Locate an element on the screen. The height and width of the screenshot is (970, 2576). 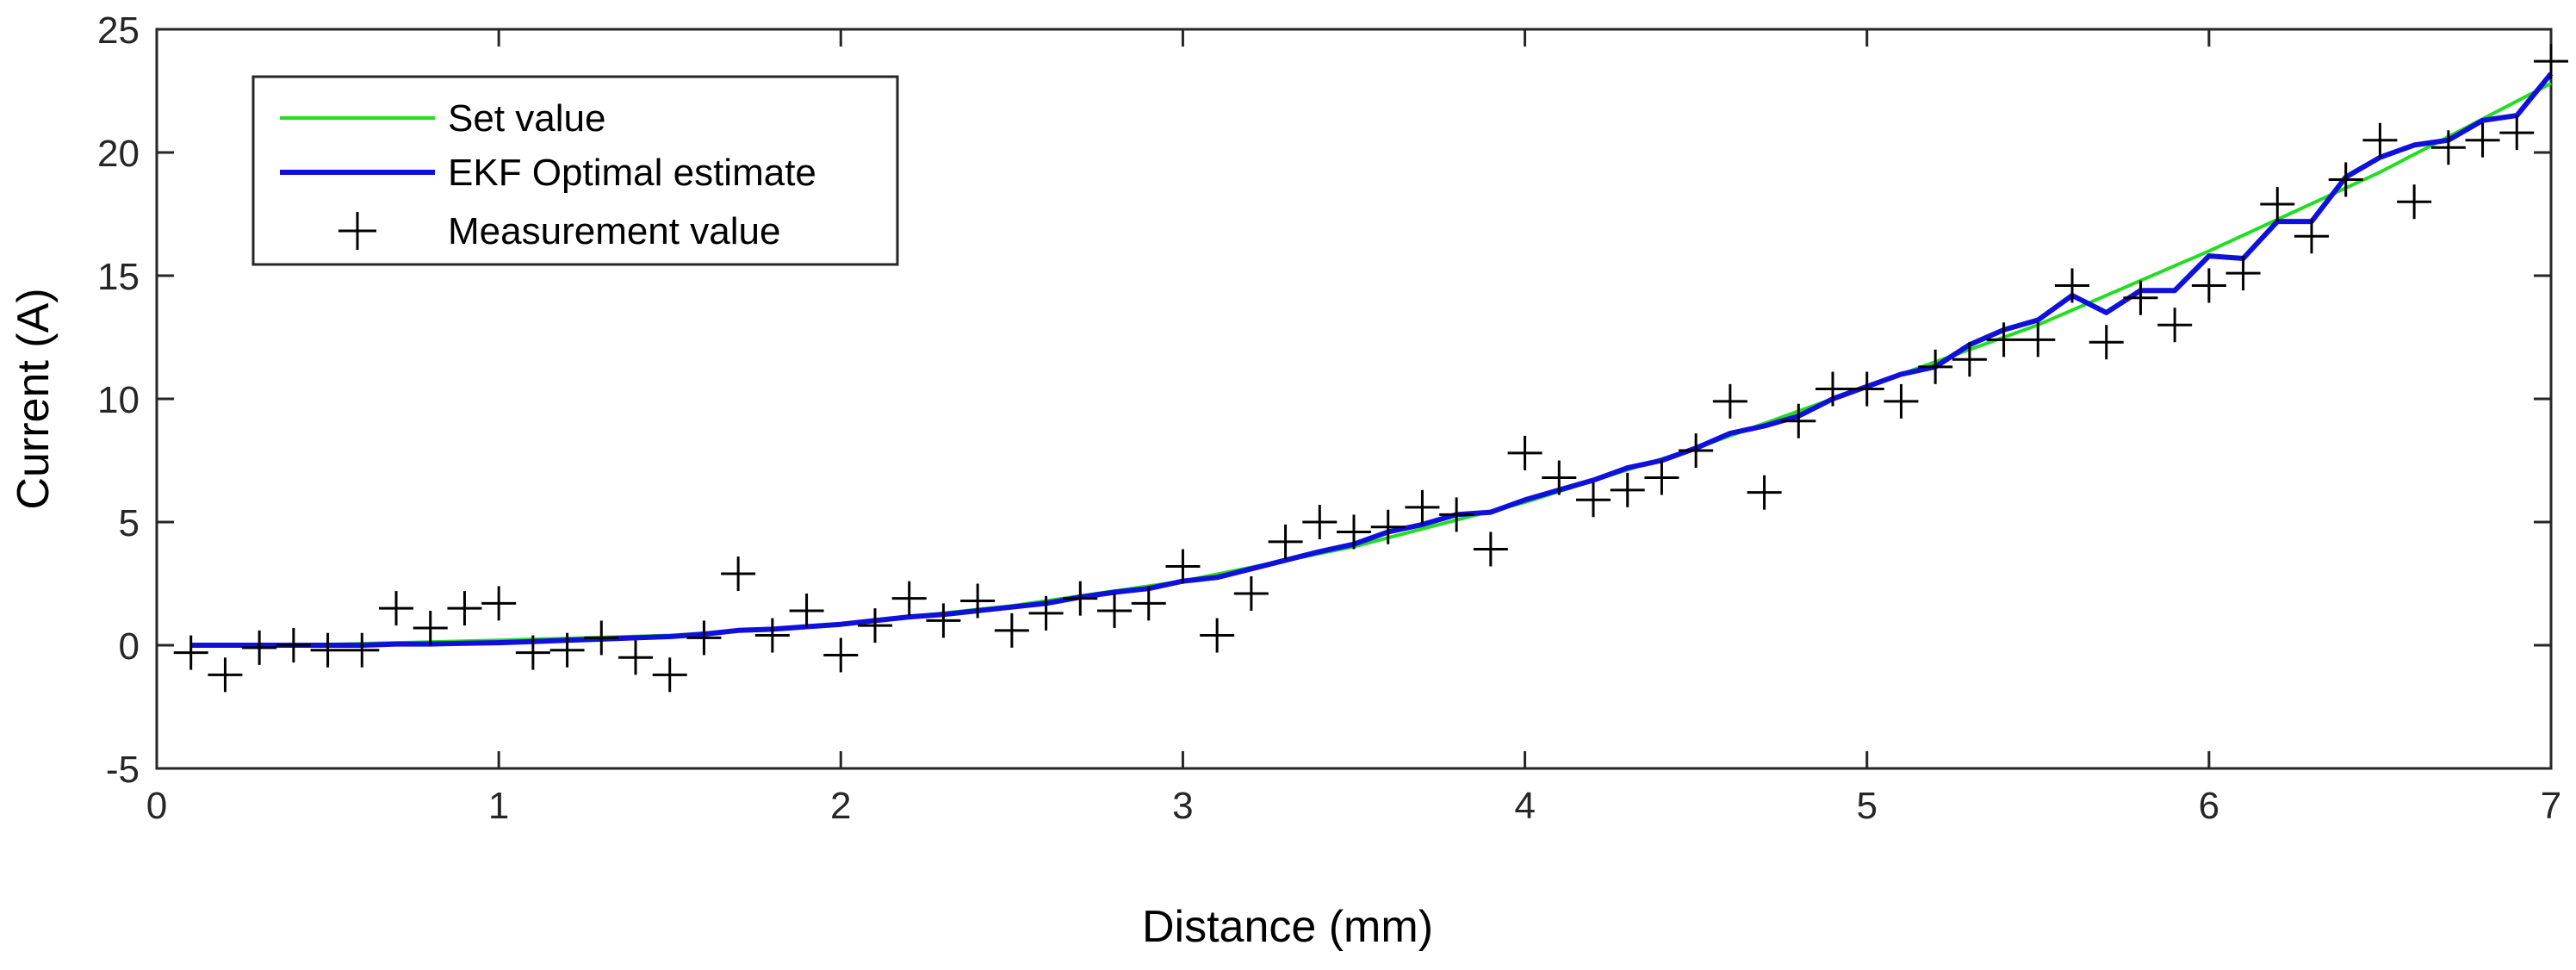
x-tick-label: 7 is located at coordinates (2551, 806).